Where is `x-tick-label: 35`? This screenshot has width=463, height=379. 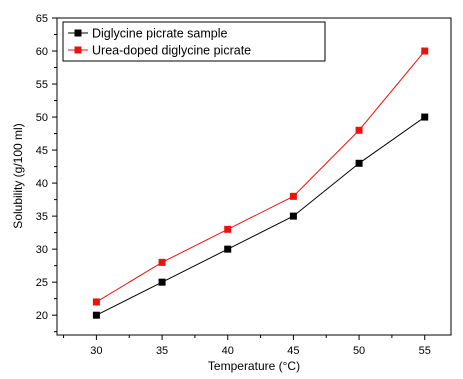
x-tick-label: 35 is located at coordinates (162, 351).